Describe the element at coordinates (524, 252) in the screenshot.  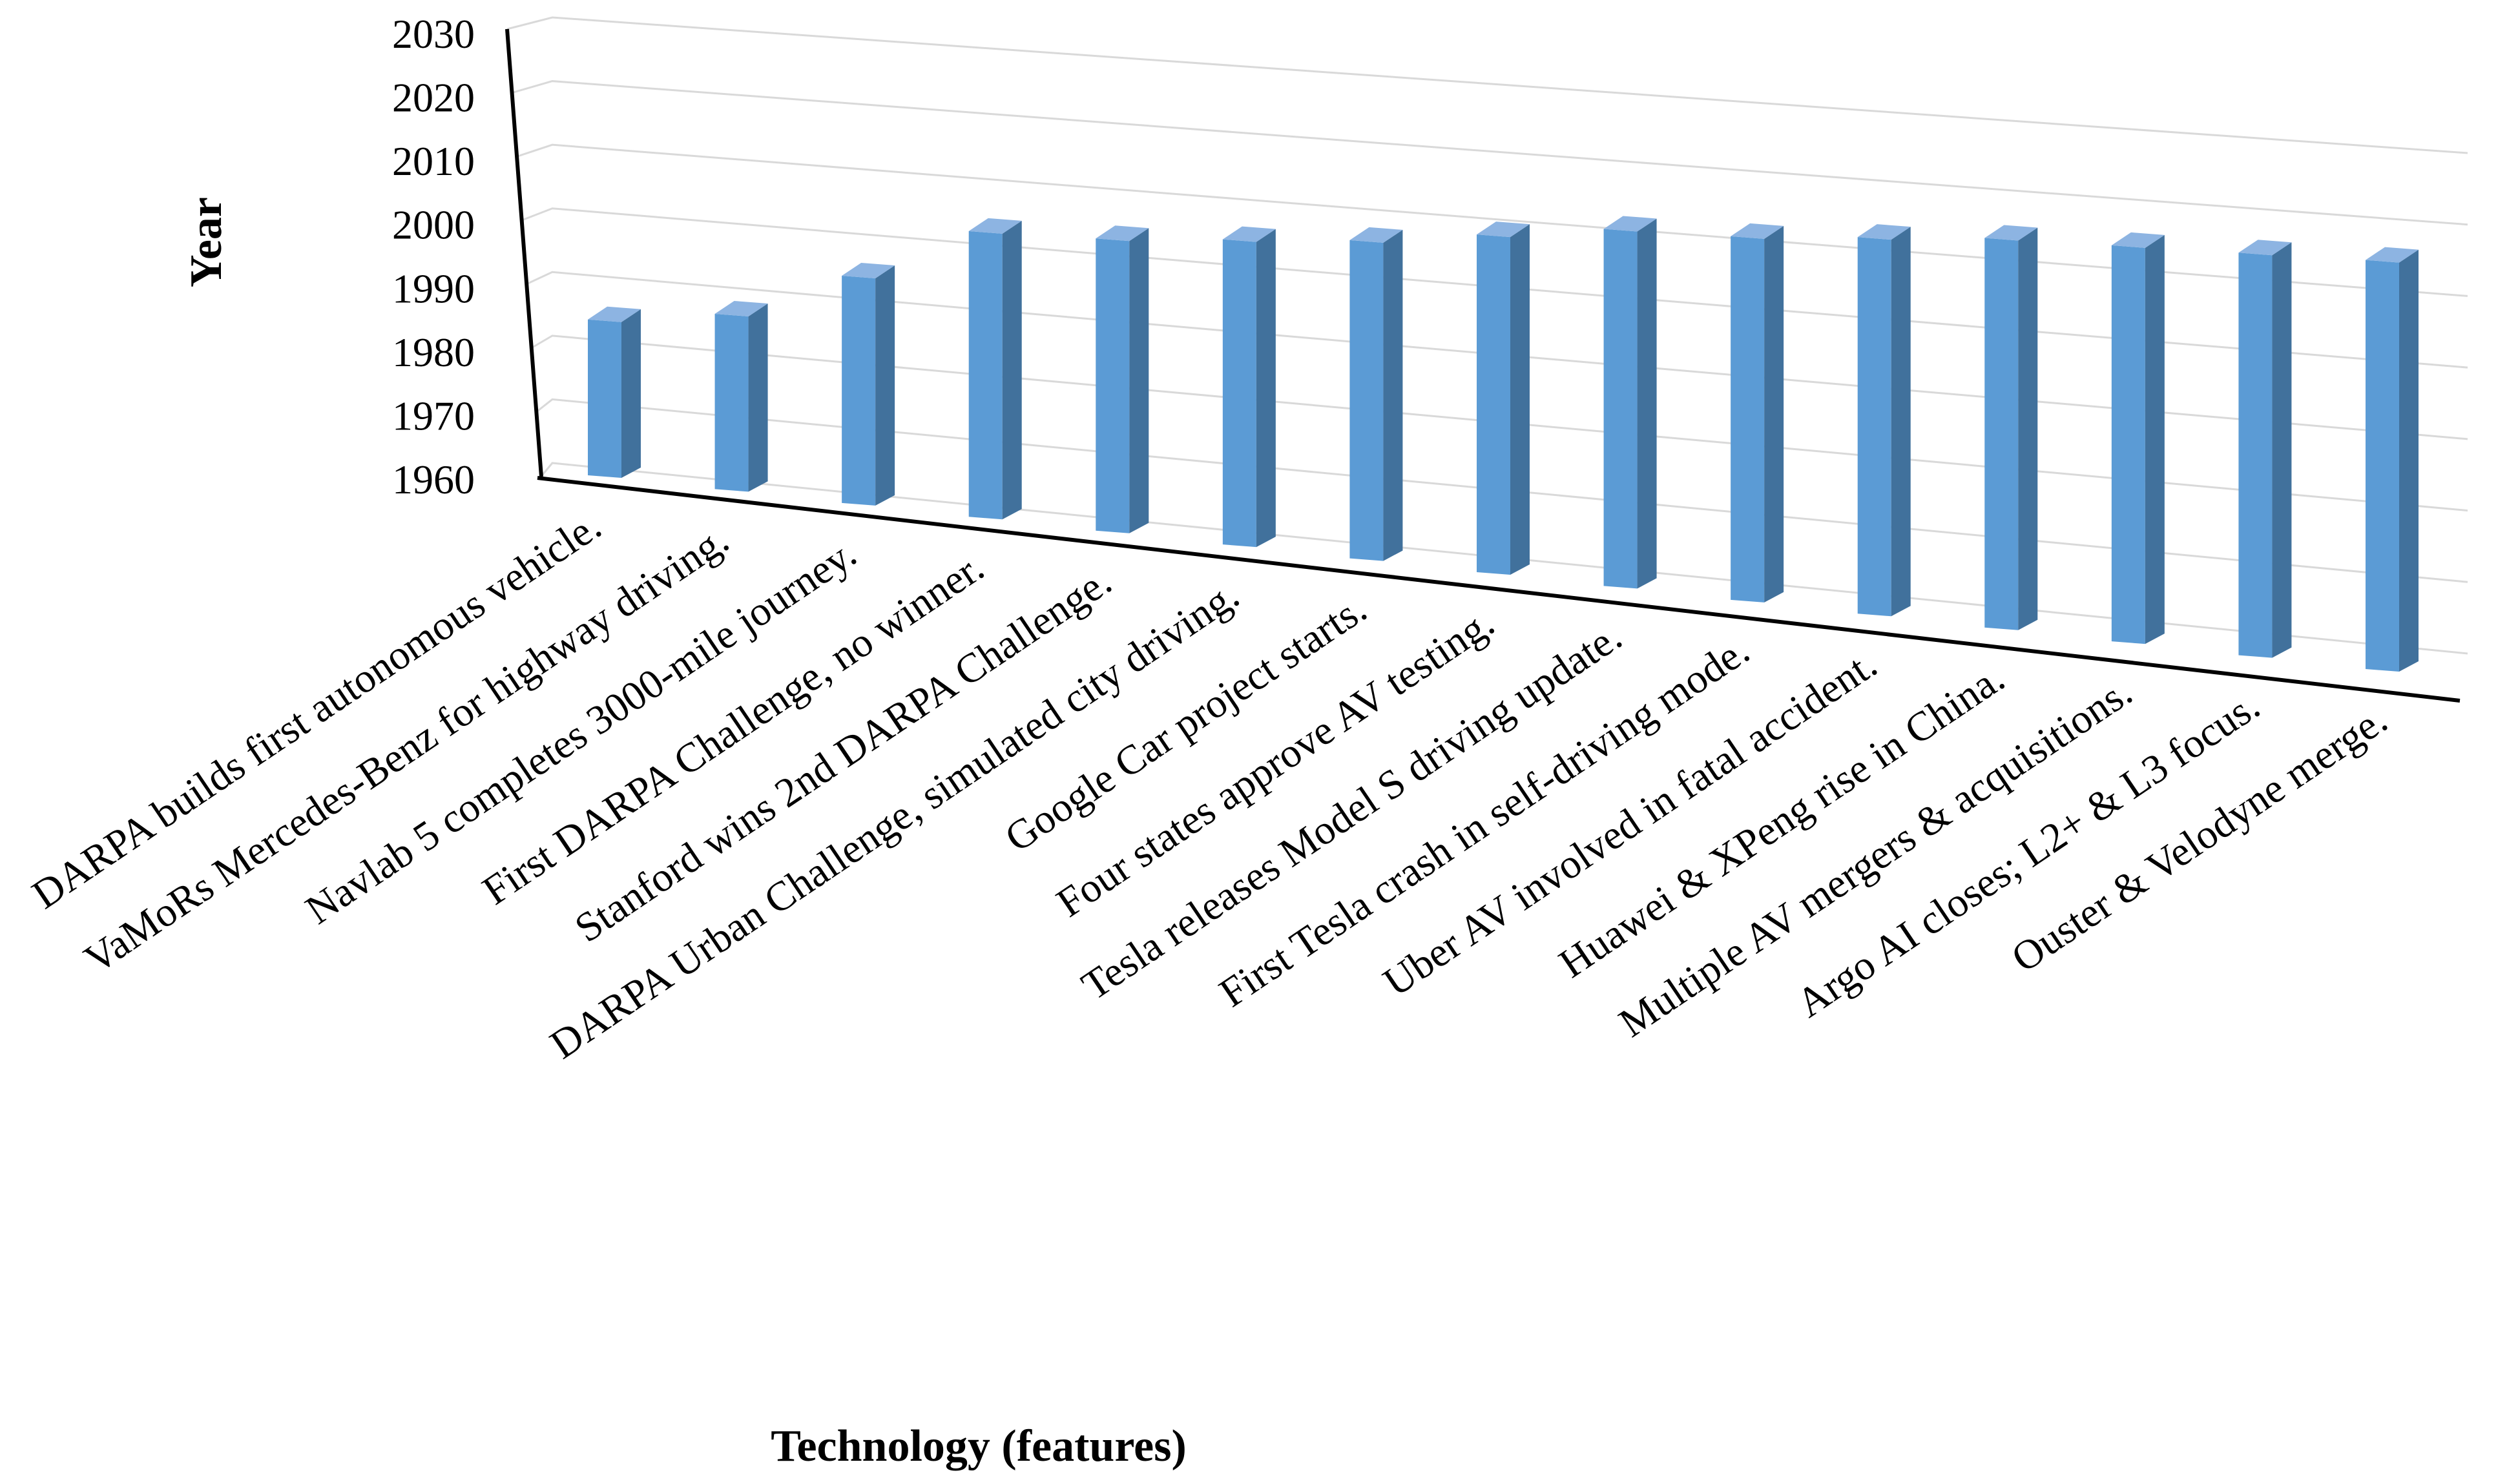
I see `y-axis-line` at that location.